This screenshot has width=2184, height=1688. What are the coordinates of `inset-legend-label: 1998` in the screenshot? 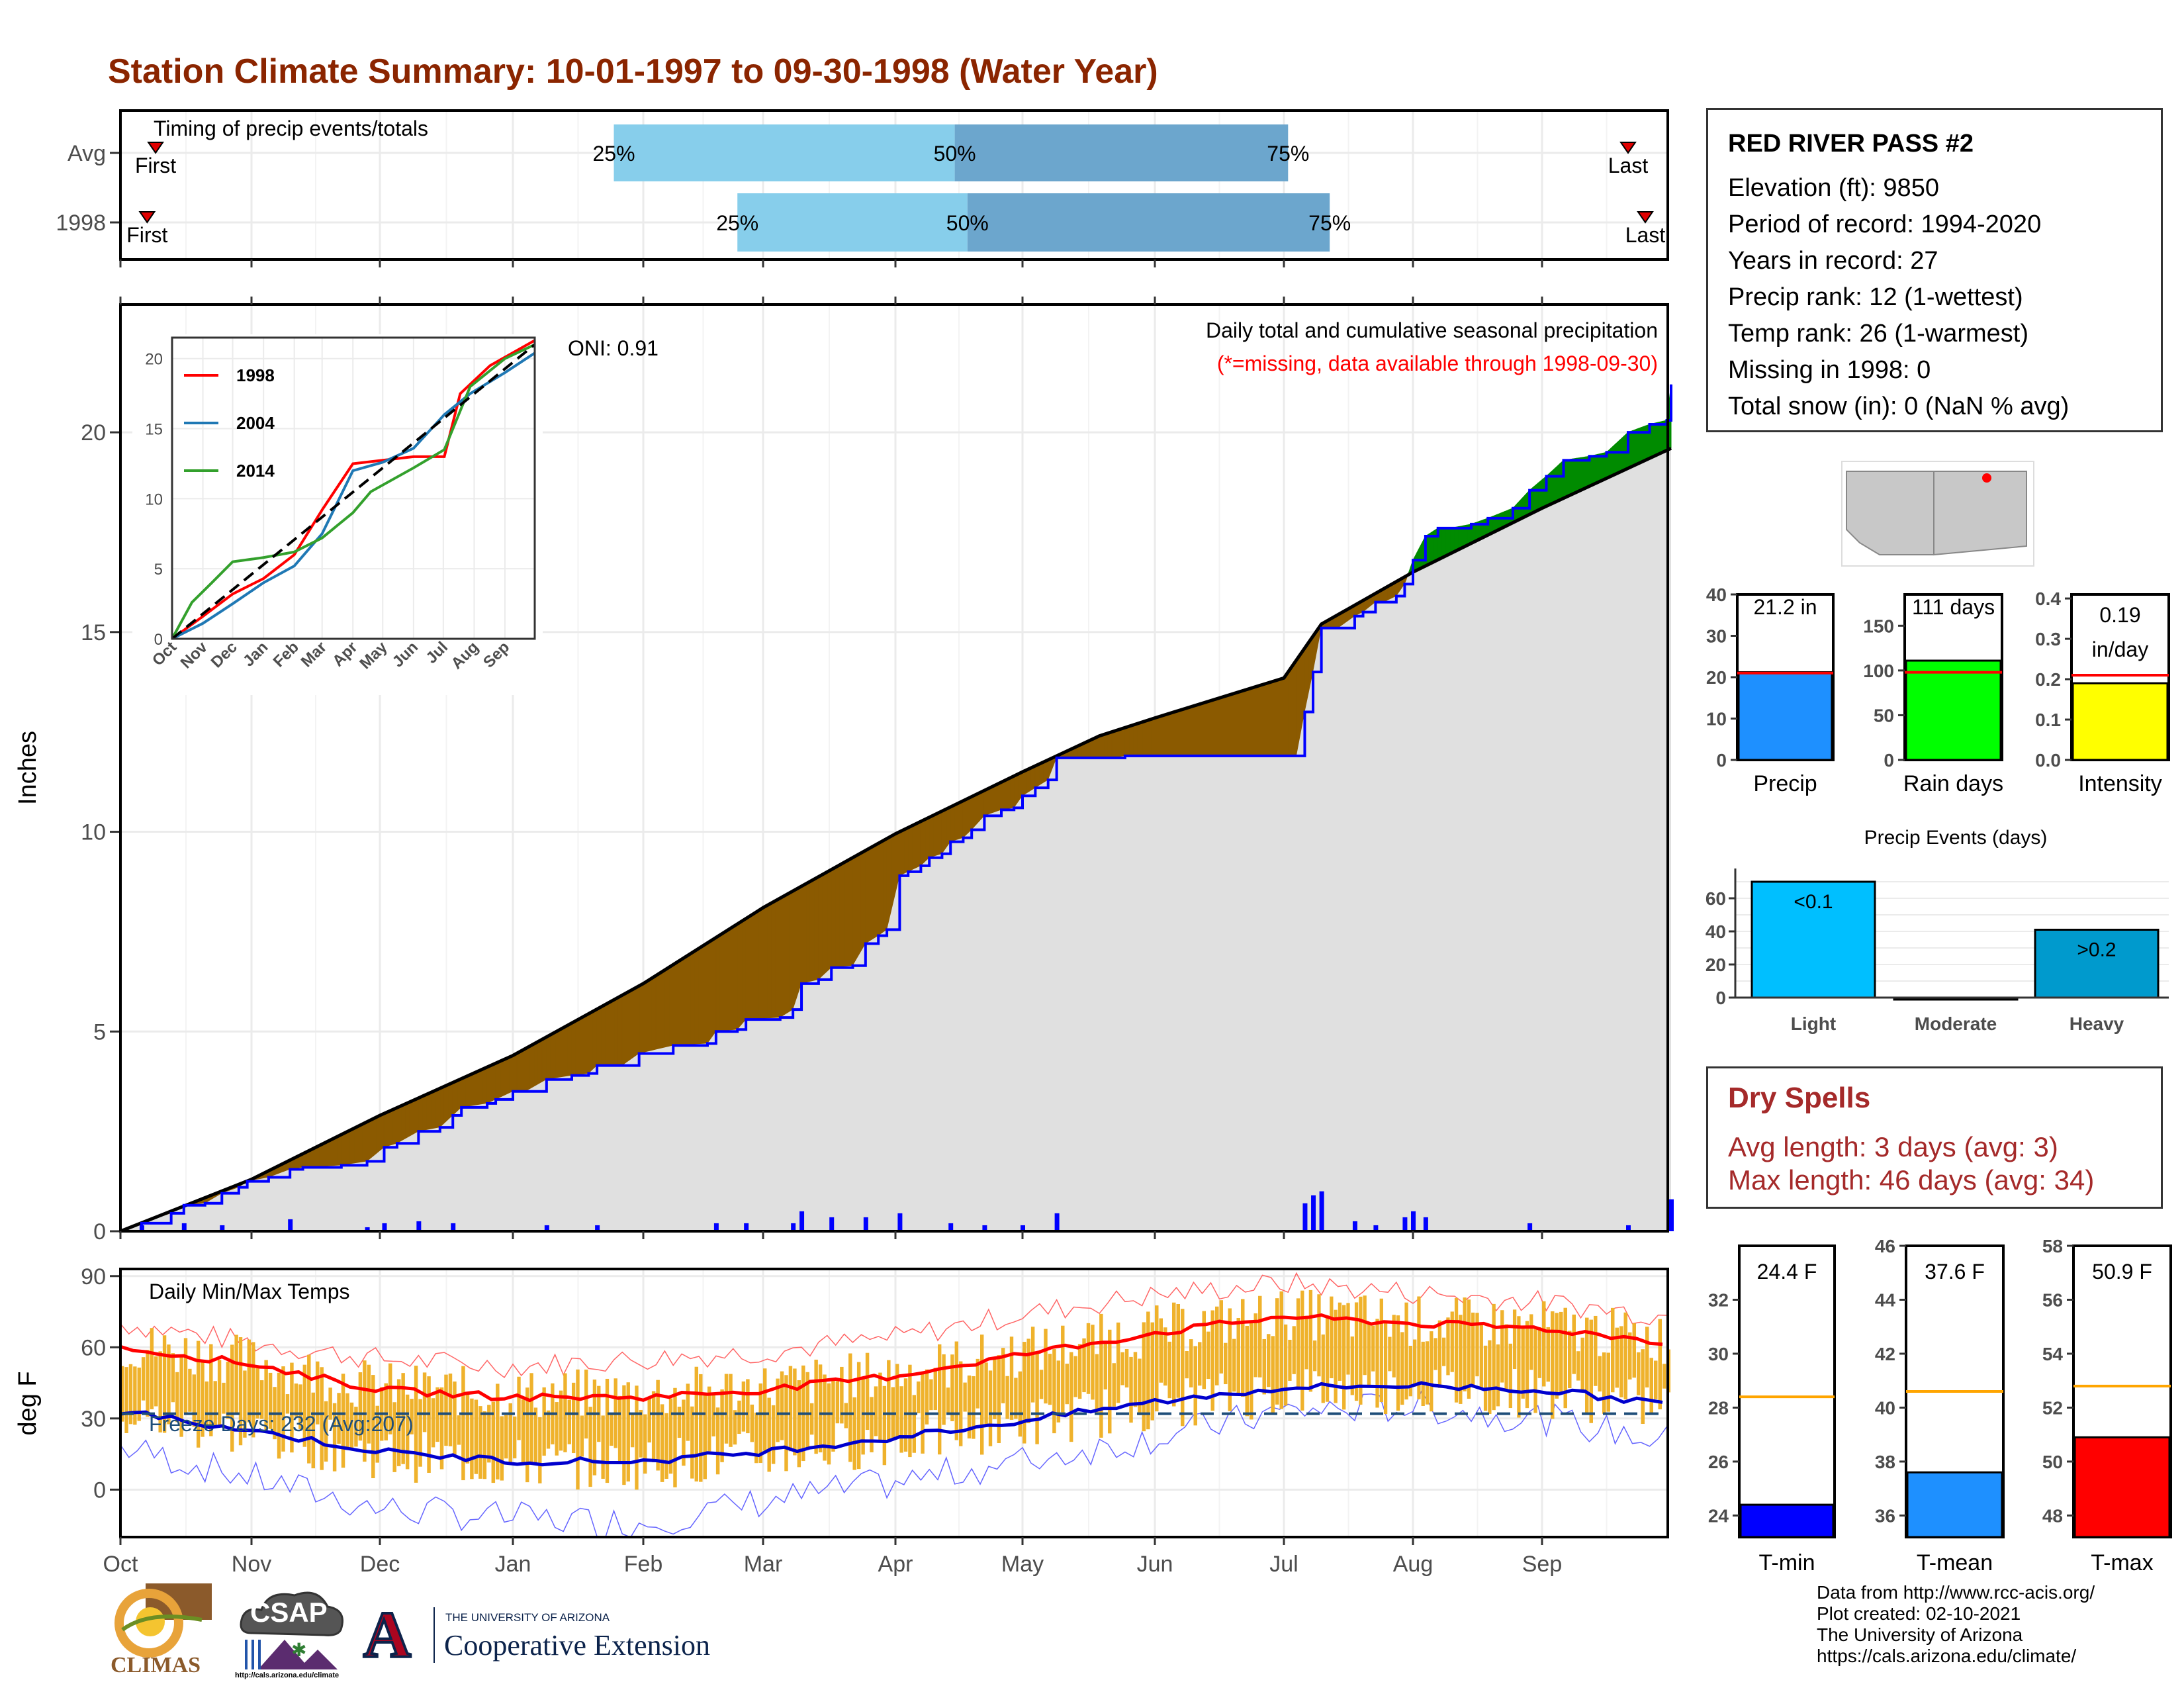 It's located at (256, 375).